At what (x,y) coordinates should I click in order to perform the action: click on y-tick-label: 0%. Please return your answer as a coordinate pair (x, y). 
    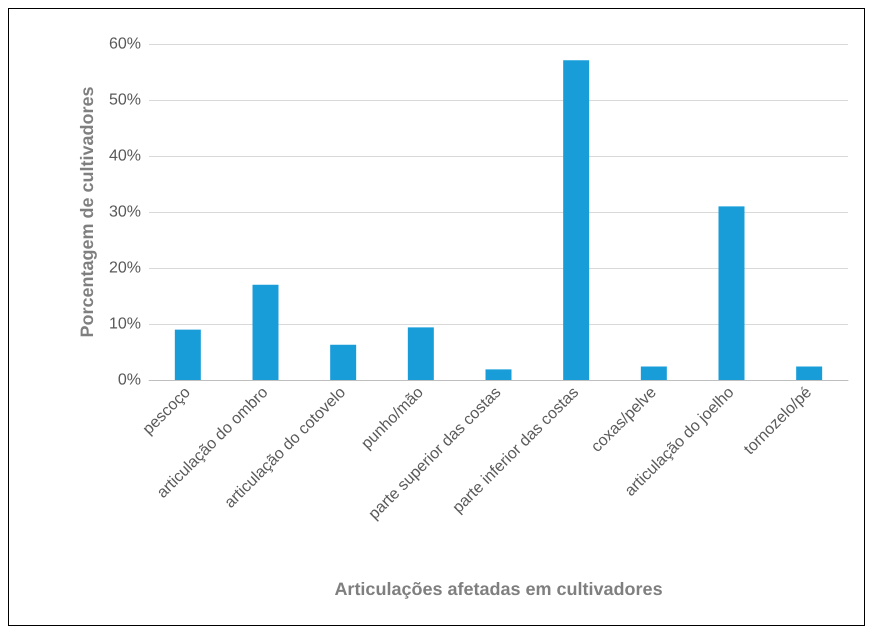
    Looking at the image, I should click on (129, 380).